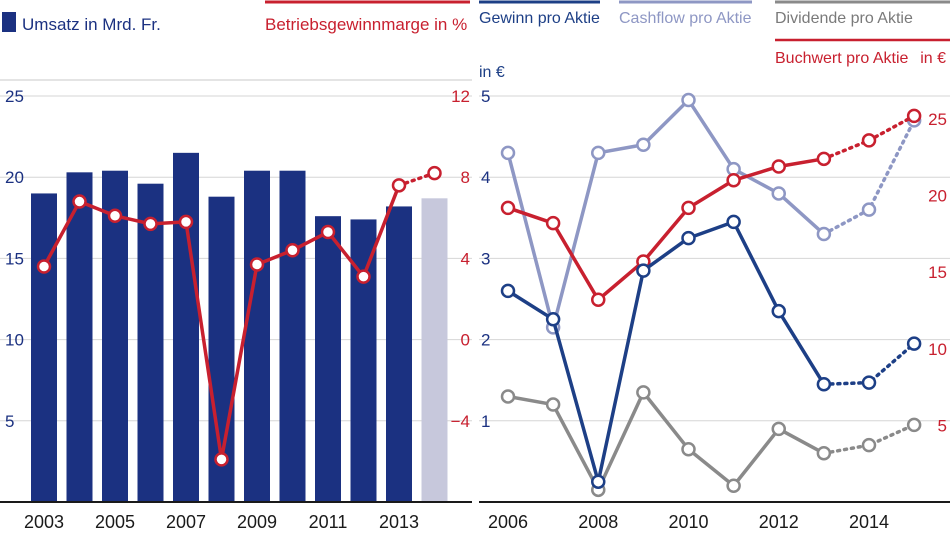  Describe the element at coordinates (688, 522) in the screenshot. I see `x-tick-label: 2010` at that location.